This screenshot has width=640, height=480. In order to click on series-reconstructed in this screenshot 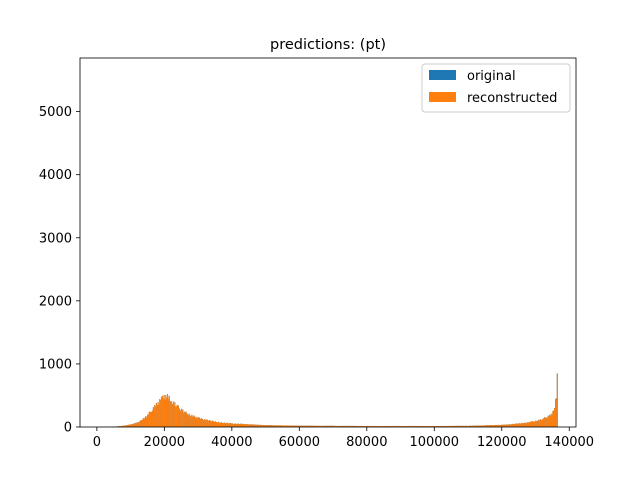, I will do `click(327, 400)`.